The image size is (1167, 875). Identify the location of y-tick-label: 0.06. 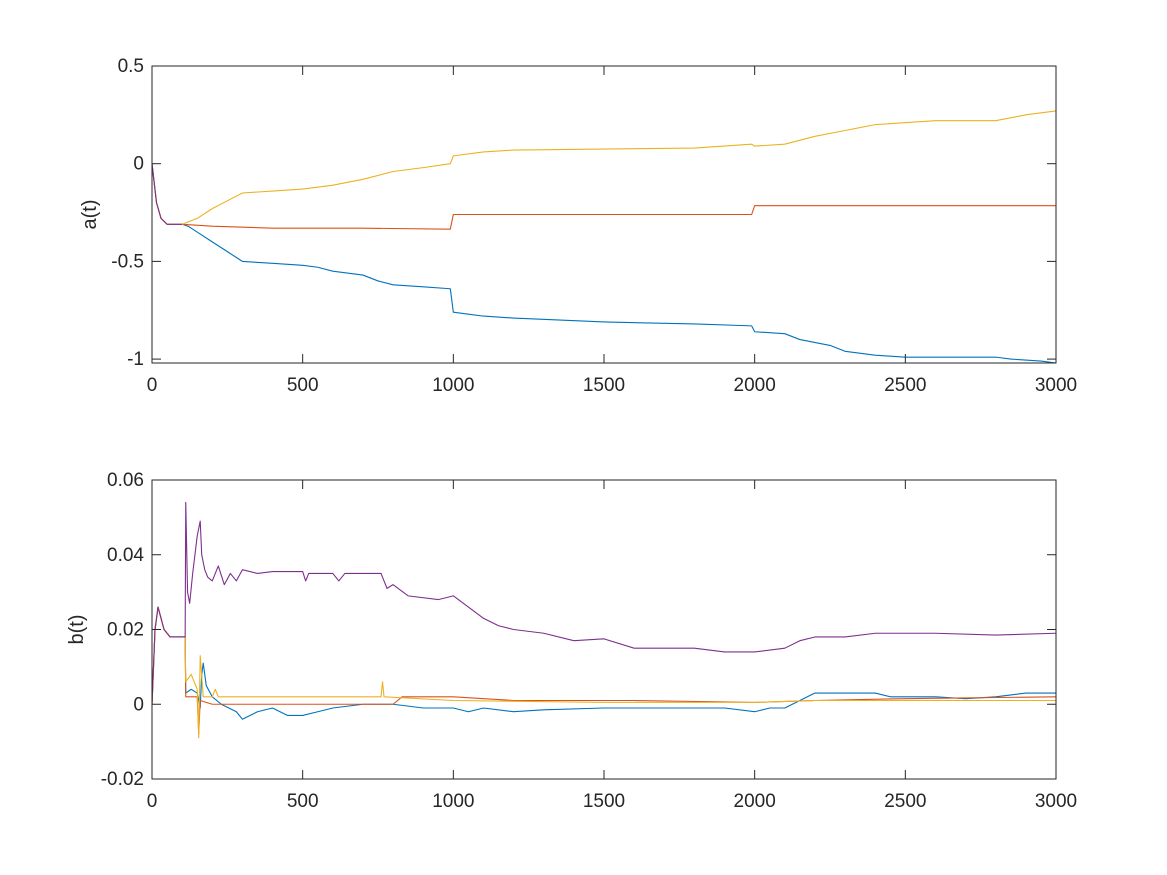
(125, 480).